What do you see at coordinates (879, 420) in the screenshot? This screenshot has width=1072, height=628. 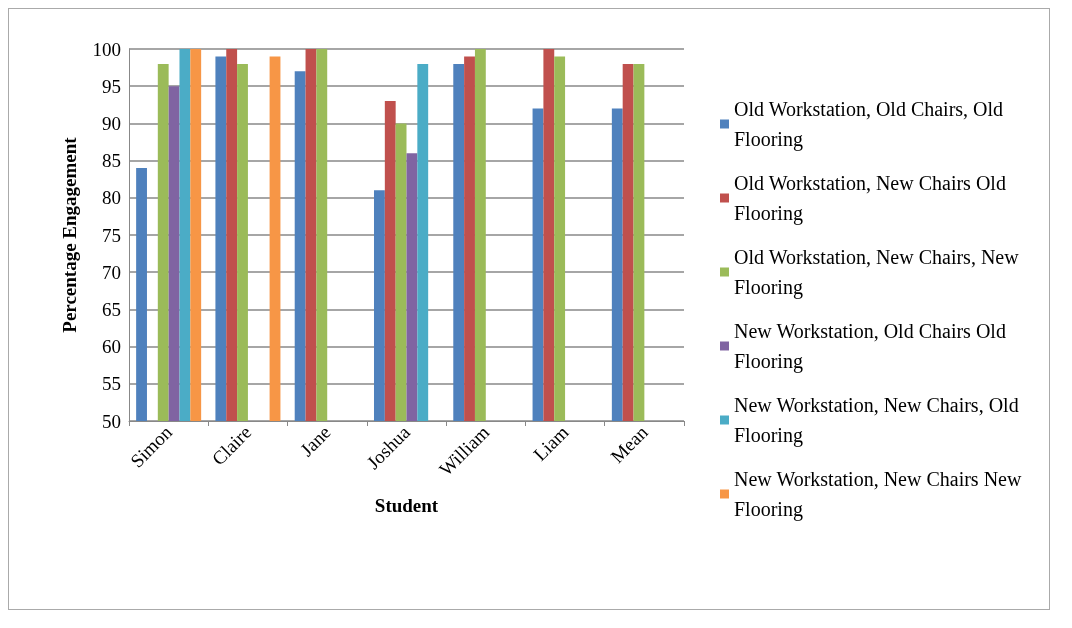 I see `legend-label: New Workstation, New Chairs, Old Flooring` at bounding box center [879, 420].